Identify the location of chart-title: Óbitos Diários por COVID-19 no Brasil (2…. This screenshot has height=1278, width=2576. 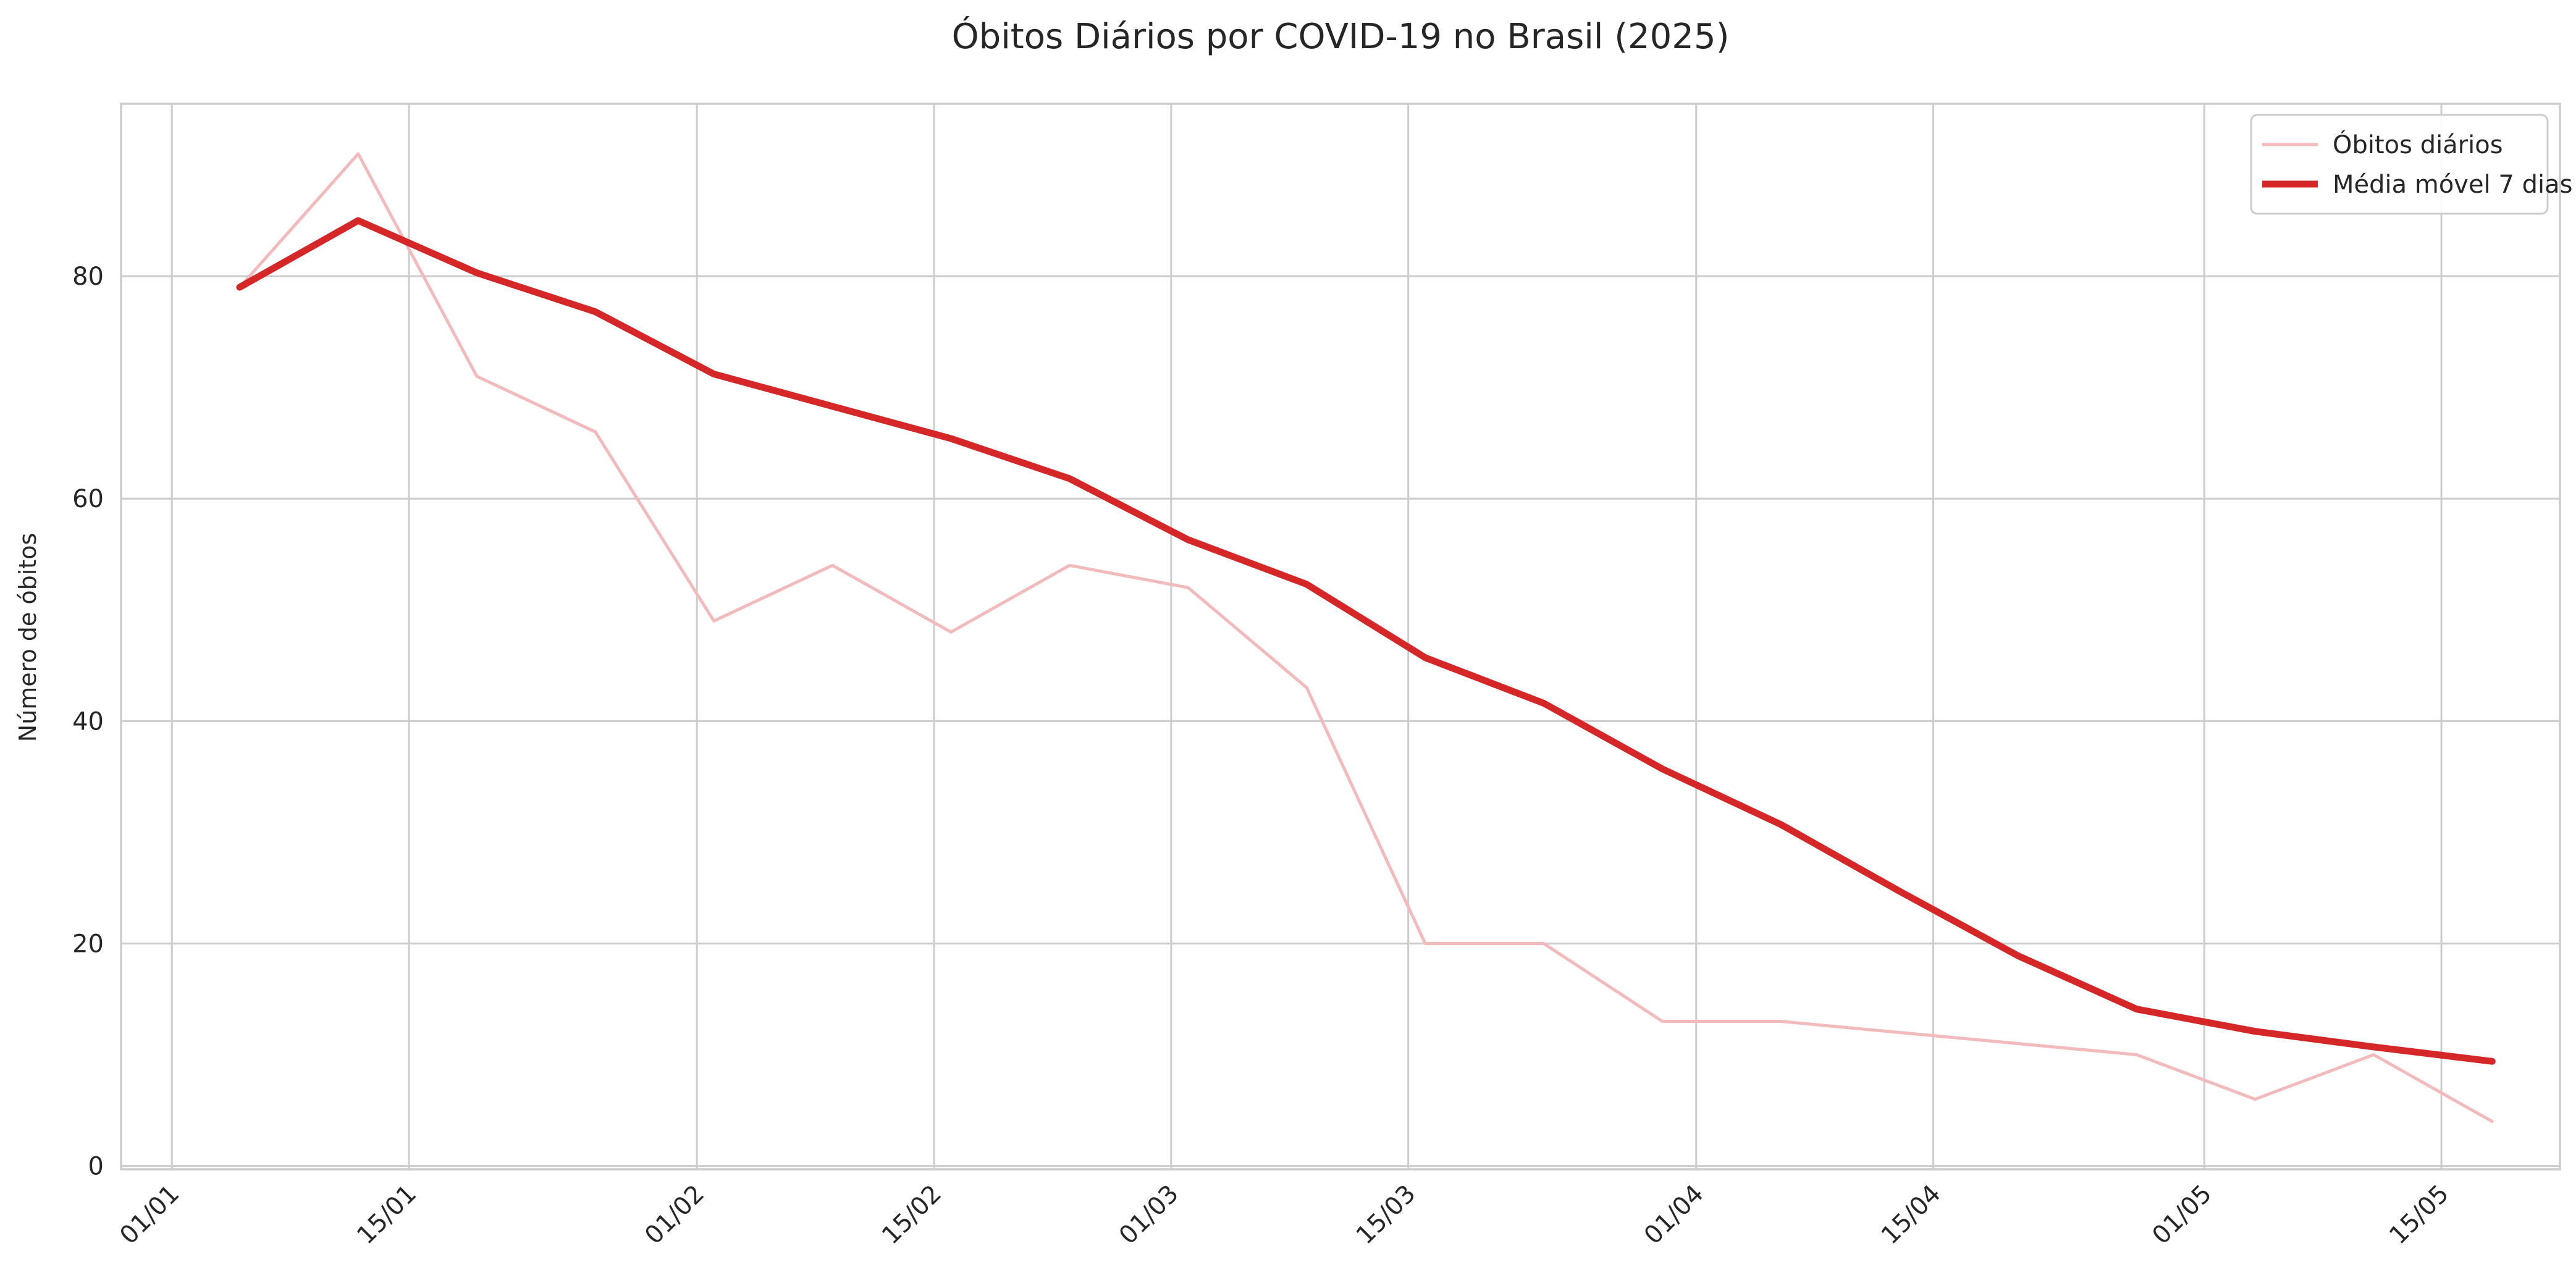
(1341, 37).